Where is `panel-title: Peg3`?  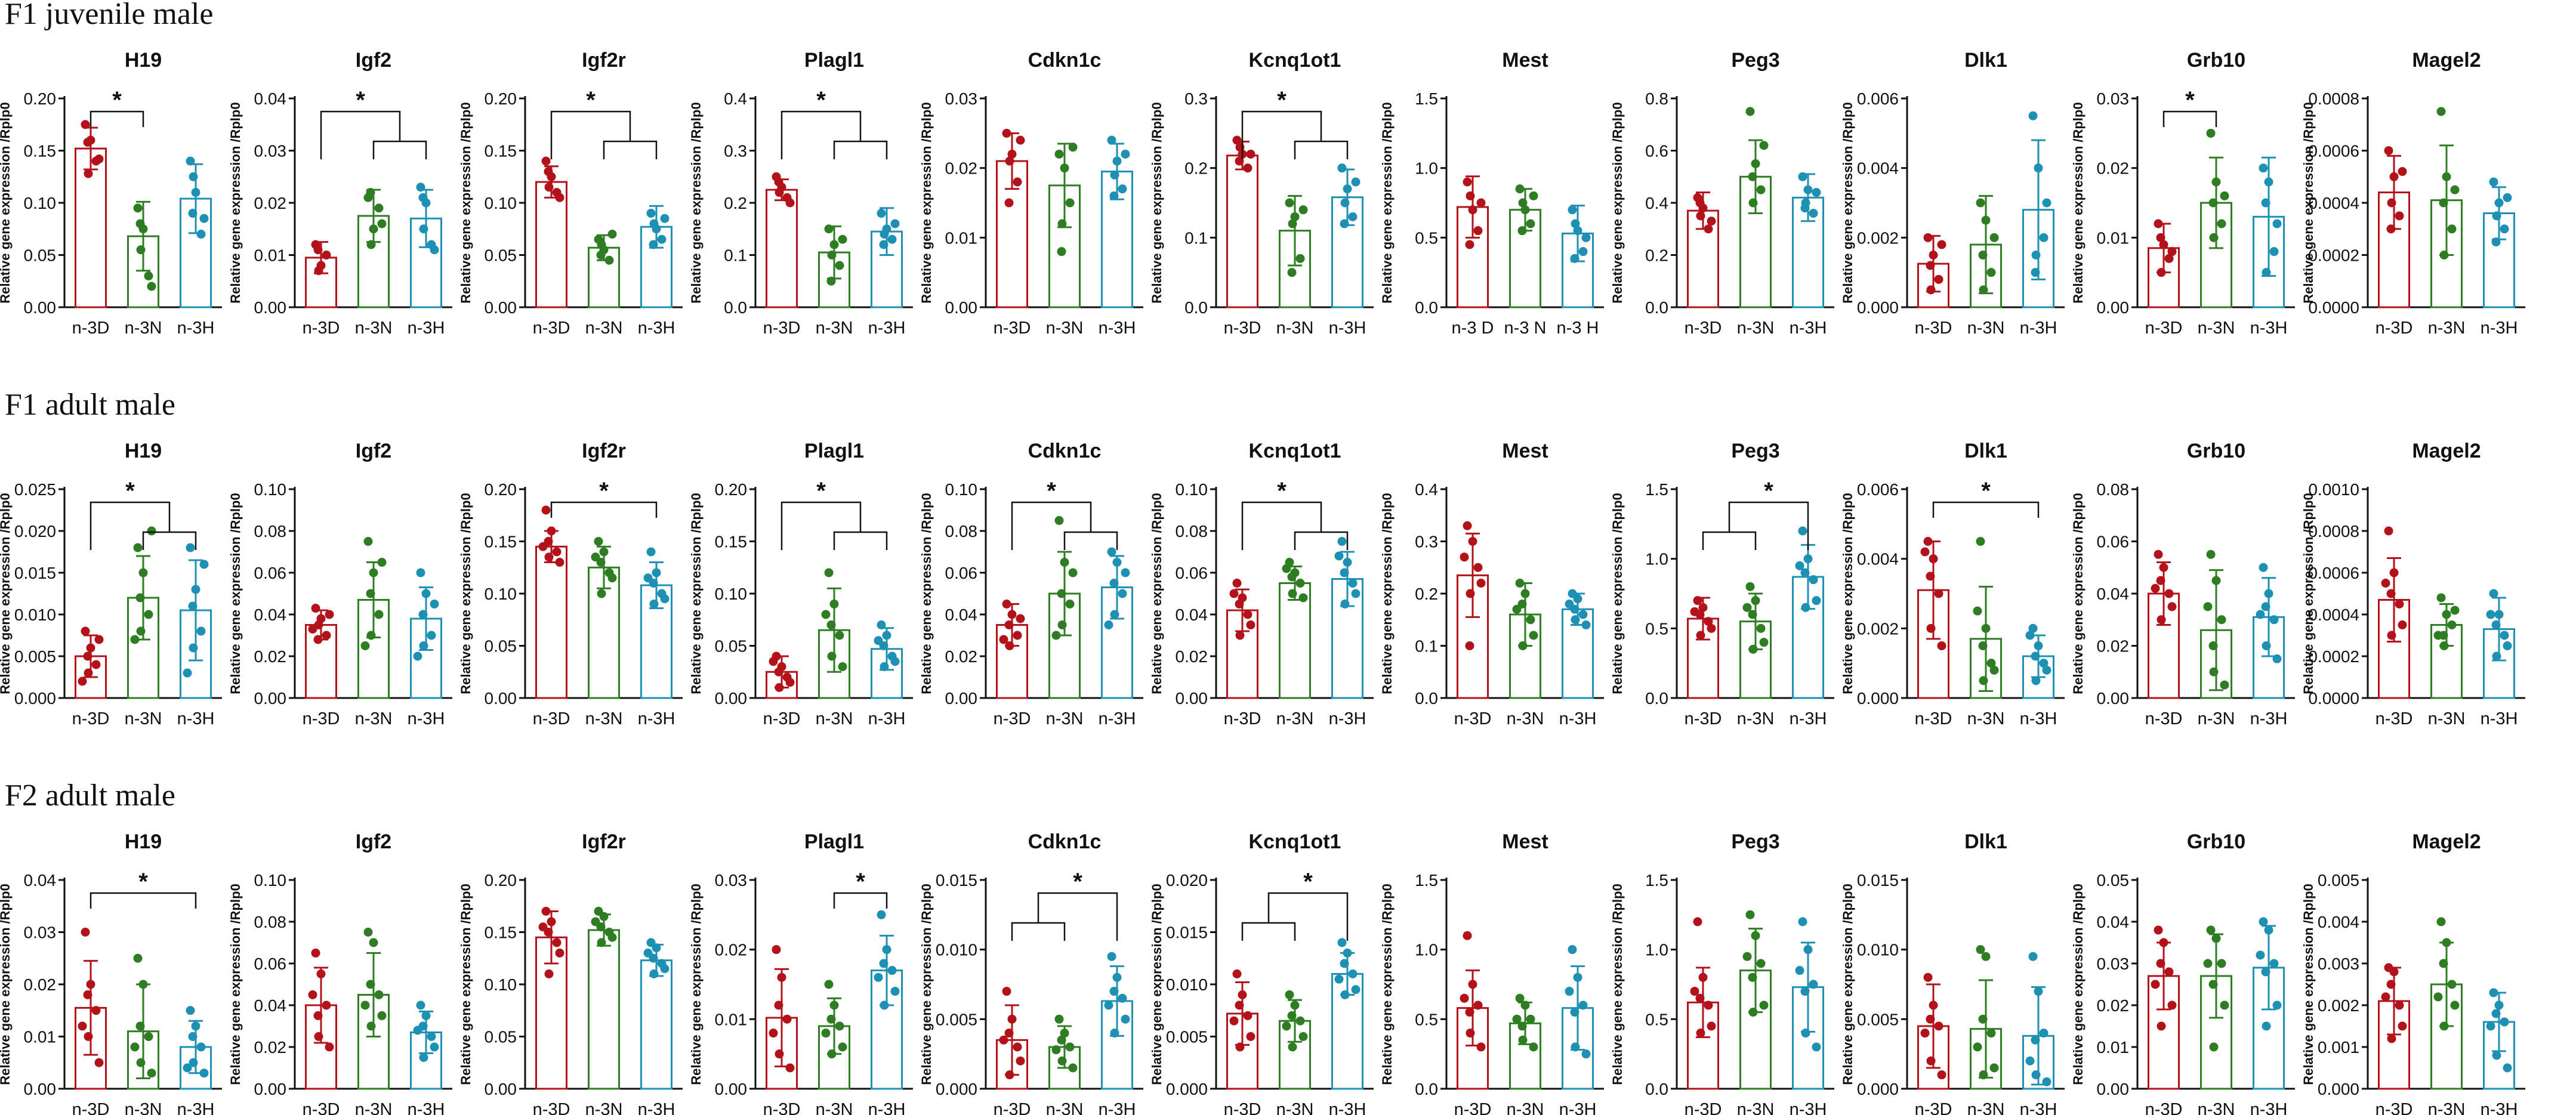
panel-title: Peg3 is located at coordinates (1755, 841).